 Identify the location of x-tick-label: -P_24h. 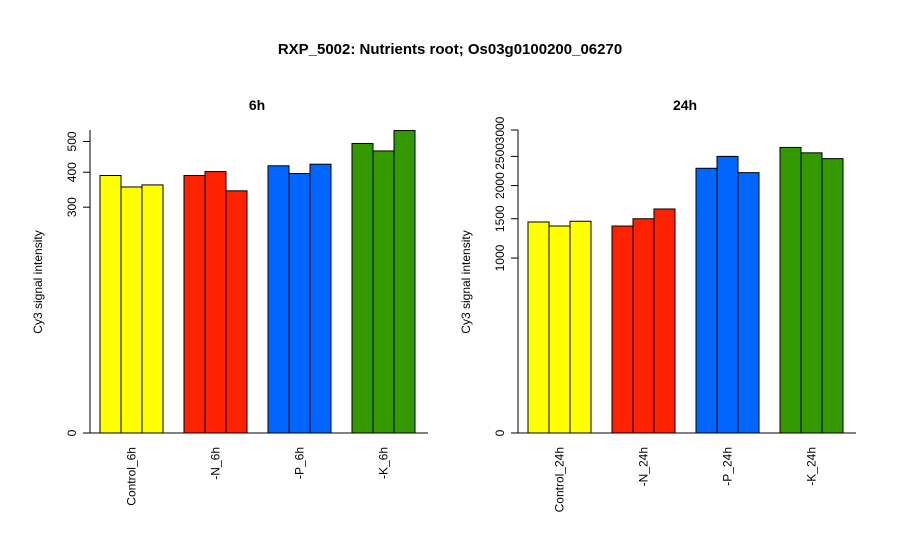
(728, 466).